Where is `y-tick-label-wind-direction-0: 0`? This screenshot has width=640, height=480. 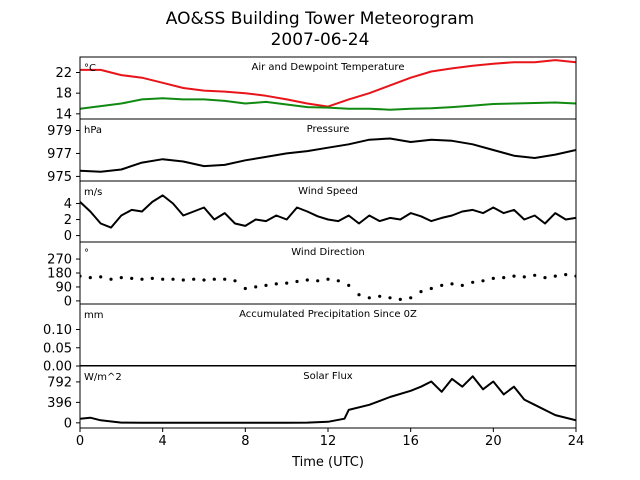
y-tick-label-wind-direction-0: 0 is located at coordinates (68, 301).